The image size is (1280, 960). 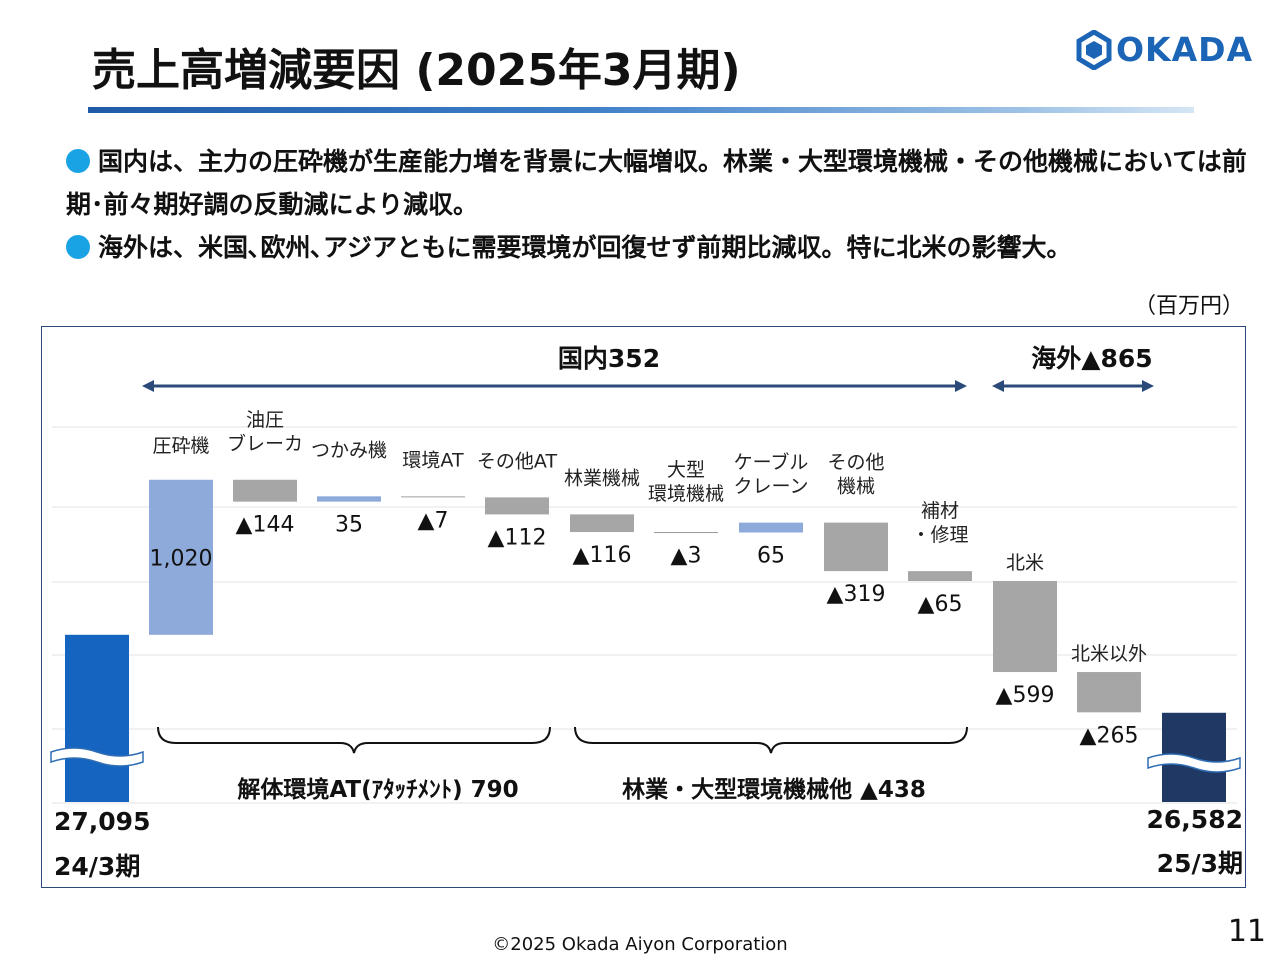 What do you see at coordinates (265, 443) in the screenshot?
I see `category-label: ブレーカ` at bounding box center [265, 443].